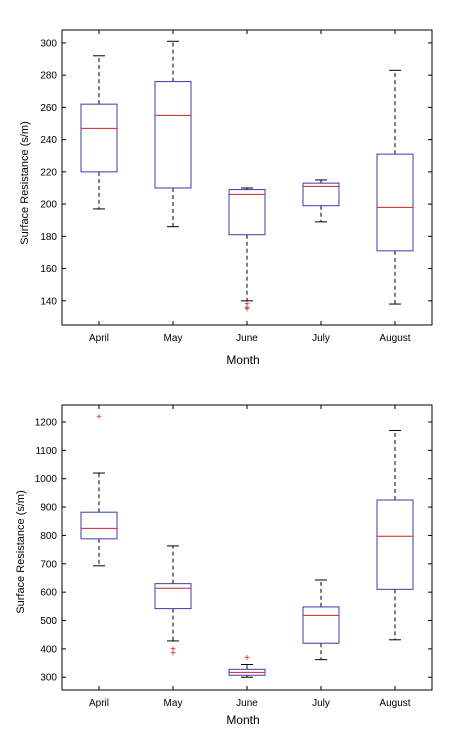 This screenshot has width=474, height=739. I want to click on top-box-july-iqr, so click(321, 194).